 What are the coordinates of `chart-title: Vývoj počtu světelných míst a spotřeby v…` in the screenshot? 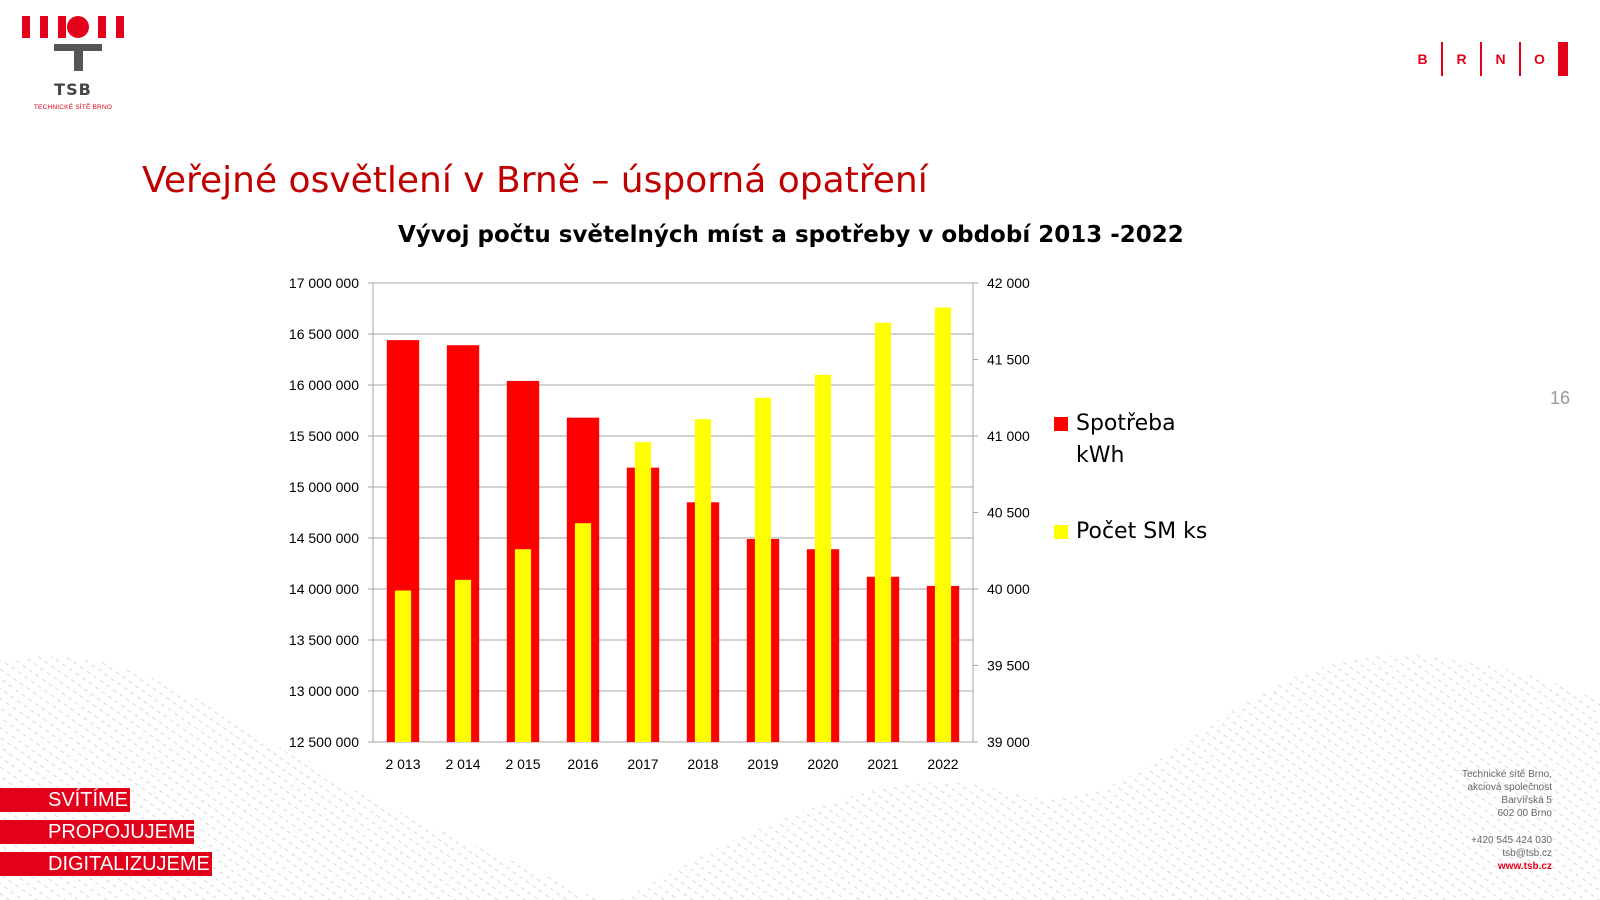 It's located at (791, 235).